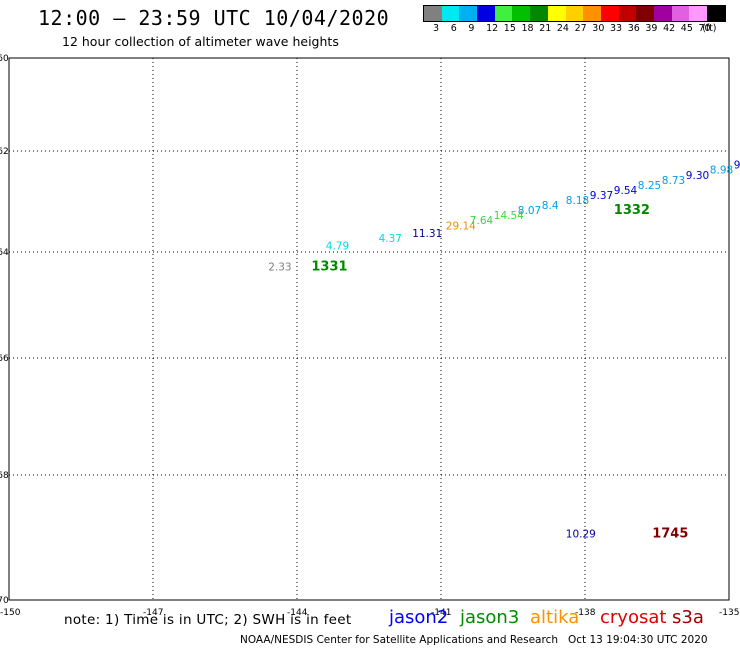 This screenshot has width=740, height=650. I want to click on color-scale-label: 21, so click(545, 28).